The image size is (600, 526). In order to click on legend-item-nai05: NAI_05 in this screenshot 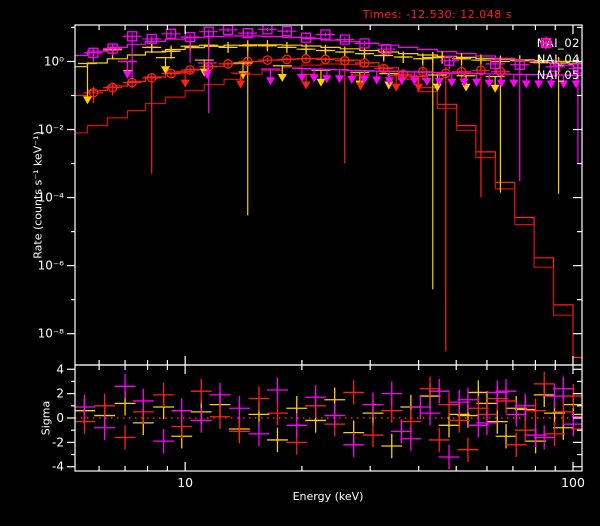, I will do `click(558, 59)`.